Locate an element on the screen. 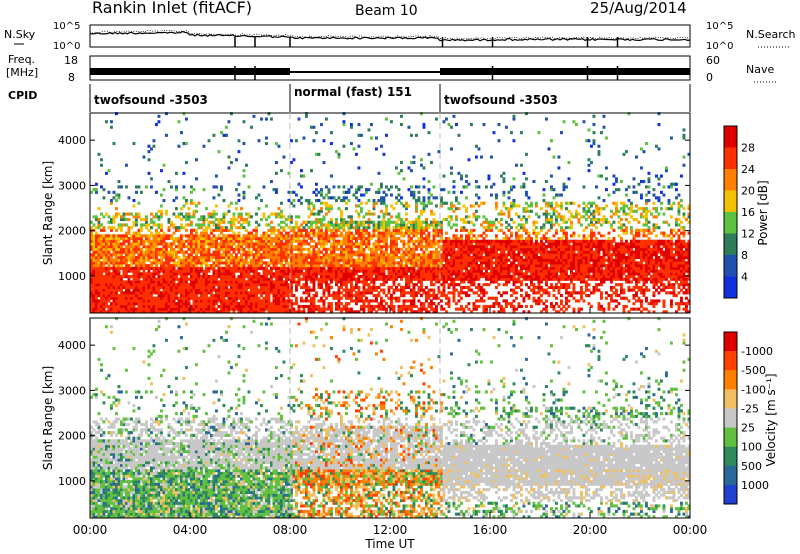 The height and width of the screenshot is (554, 800). noise-right-tick-top: 10^5 is located at coordinates (719, 26).